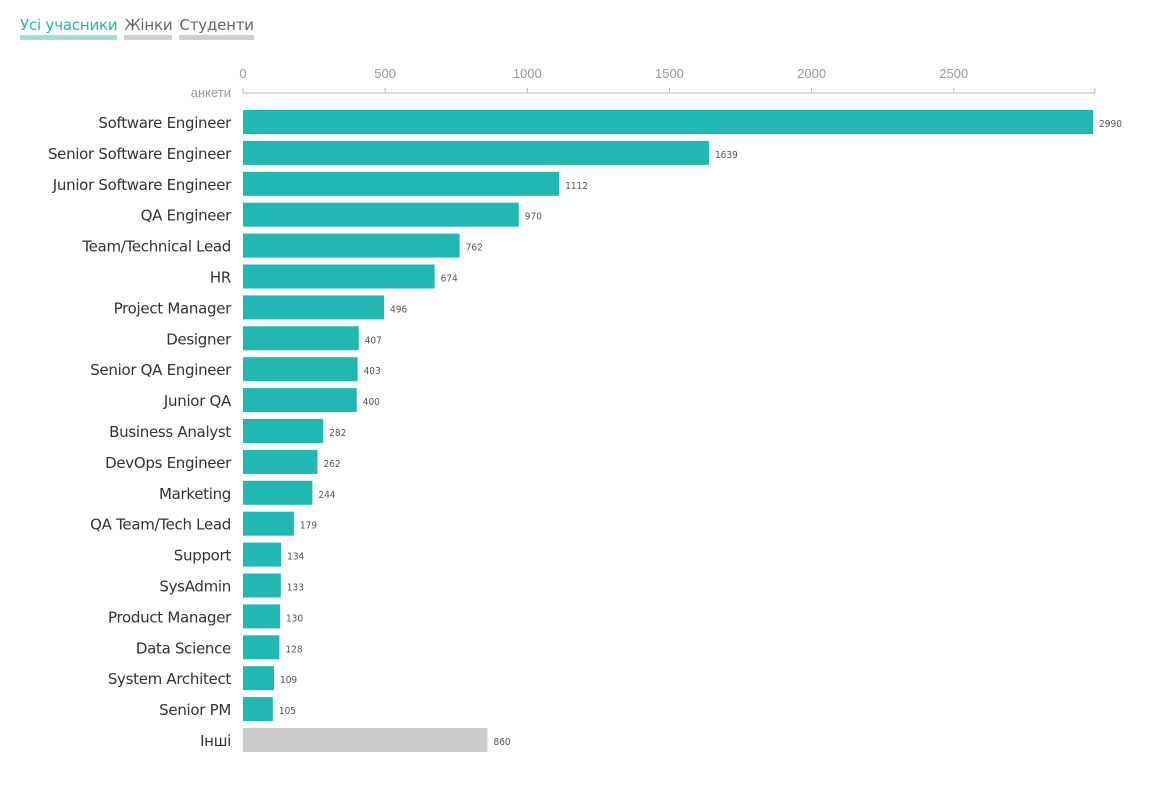 The height and width of the screenshot is (804, 1172). Describe the element at coordinates (216, 28) in the screenshot. I see `tab-students: Студенти` at that location.